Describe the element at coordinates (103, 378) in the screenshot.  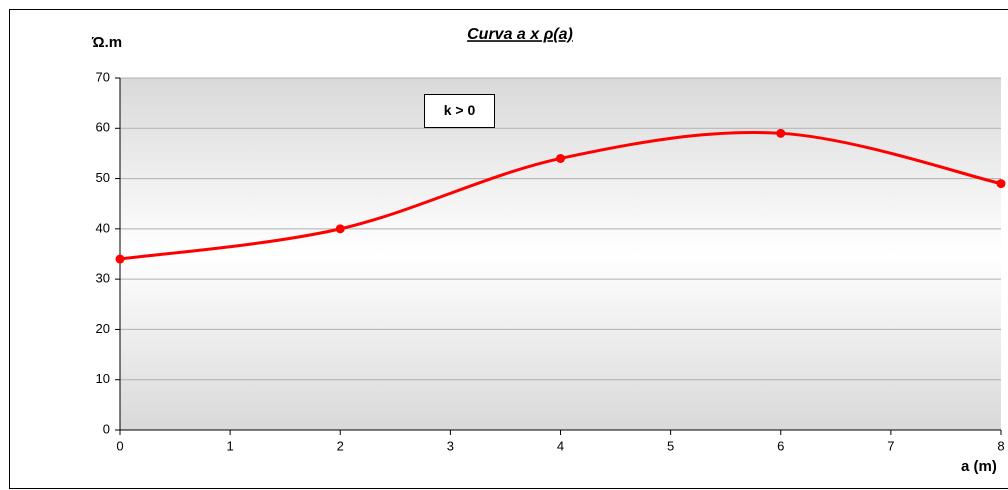
I see `y-tick-label: 10` at that location.